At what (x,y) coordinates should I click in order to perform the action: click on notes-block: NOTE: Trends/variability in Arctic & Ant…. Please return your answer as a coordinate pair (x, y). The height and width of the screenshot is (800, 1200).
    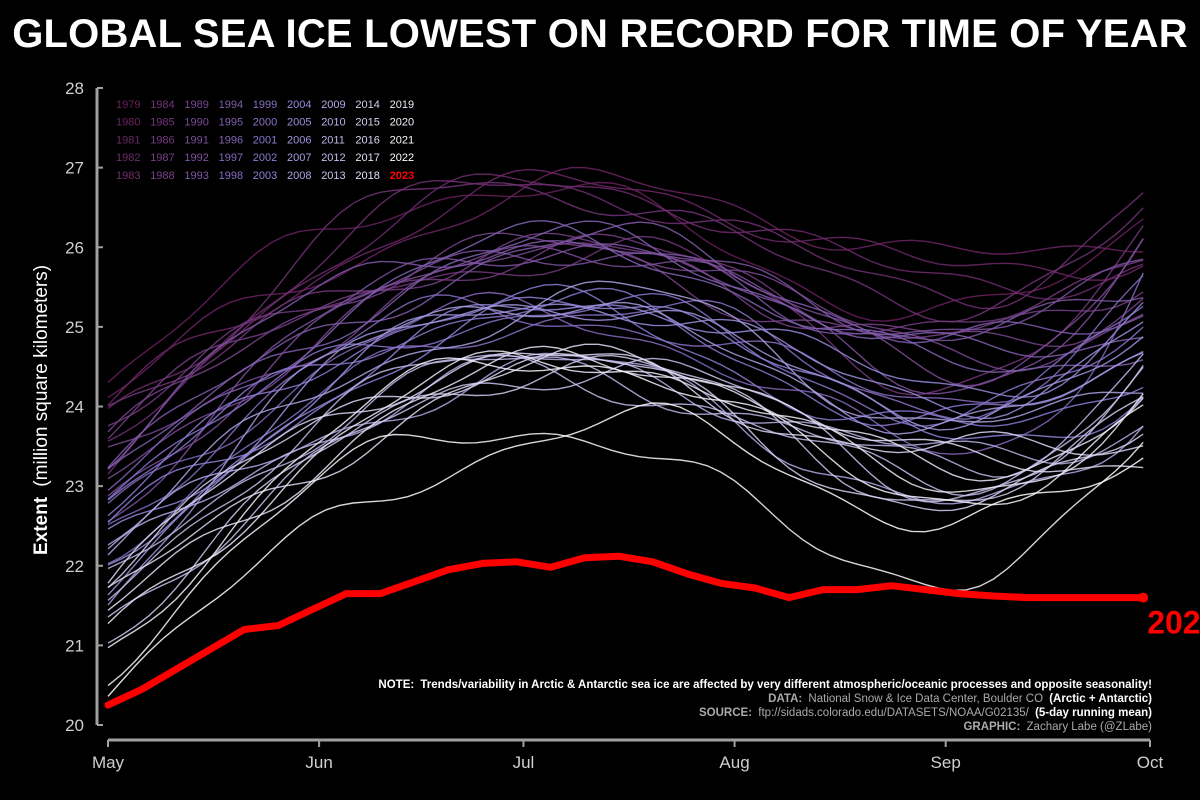
    Looking at the image, I should click on (765, 706).